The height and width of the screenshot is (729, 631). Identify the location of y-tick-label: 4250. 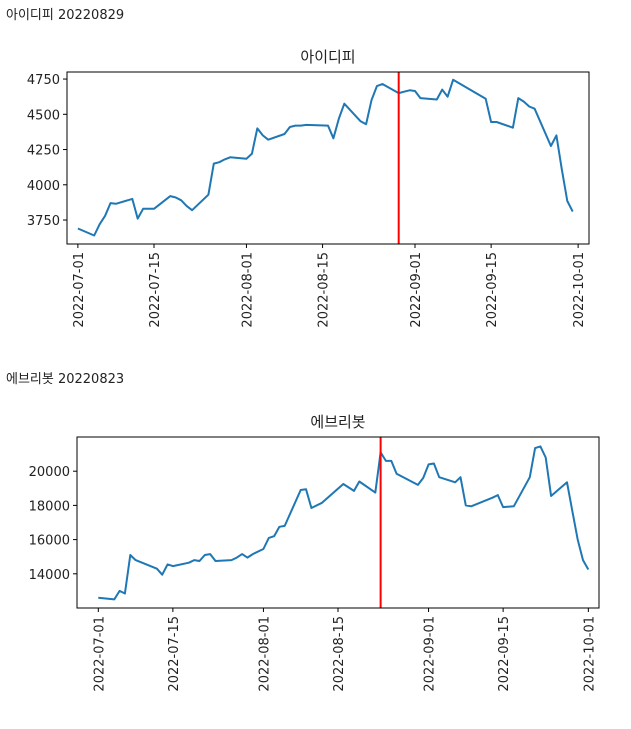
(43, 151).